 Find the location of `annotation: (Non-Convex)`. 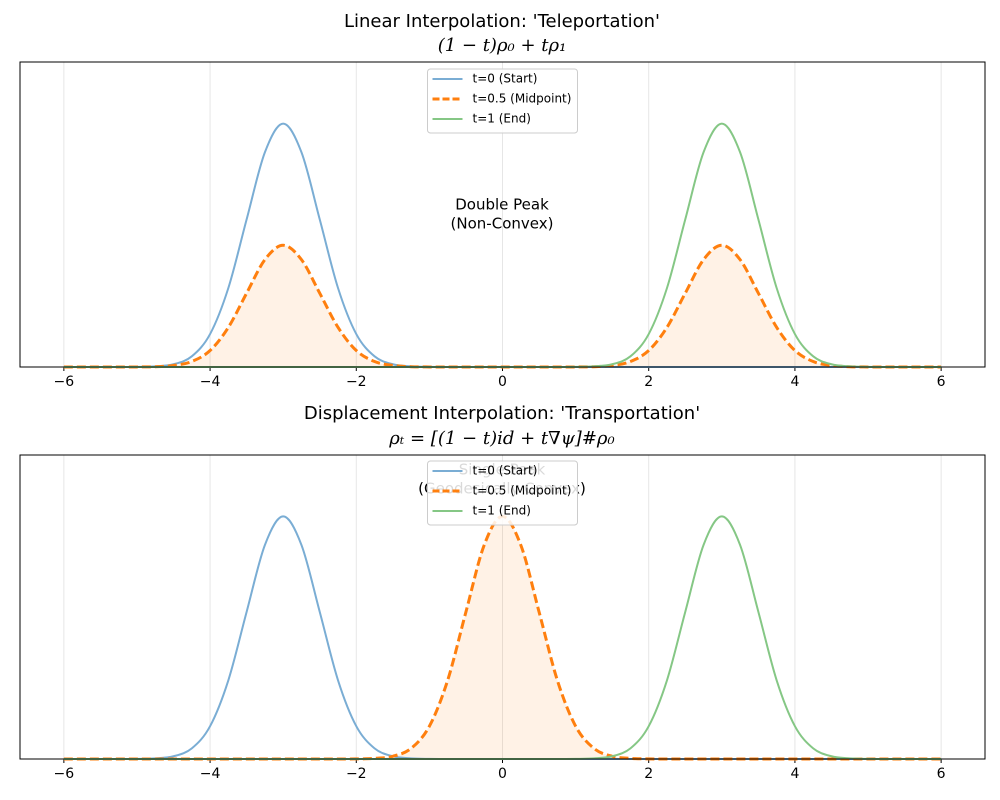

annotation: (Non-Convex) is located at coordinates (502, 224).